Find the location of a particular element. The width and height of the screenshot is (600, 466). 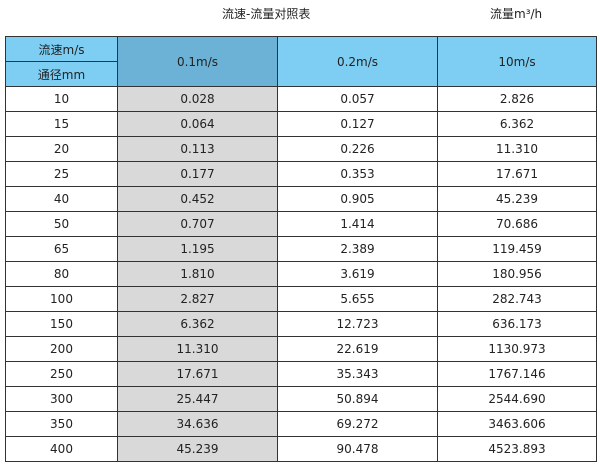

flow-cell: 3463.606 is located at coordinates (517, 424).